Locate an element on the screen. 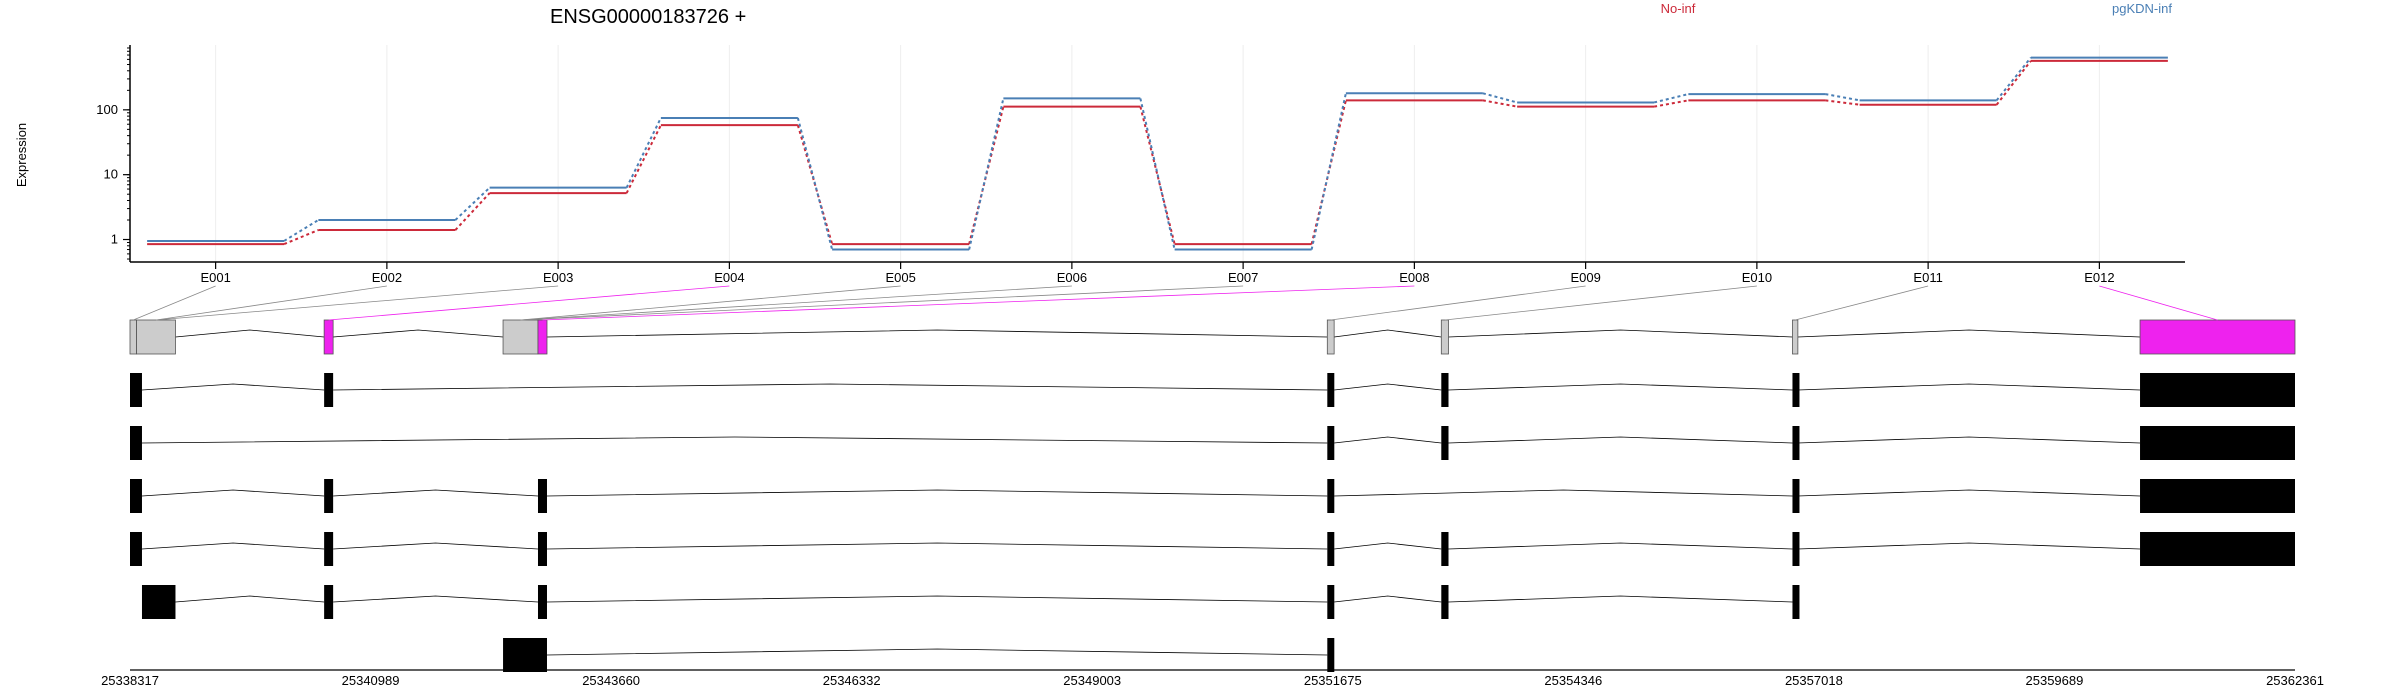  x-tick-label: E007 is located at coordinates (1243, 277).